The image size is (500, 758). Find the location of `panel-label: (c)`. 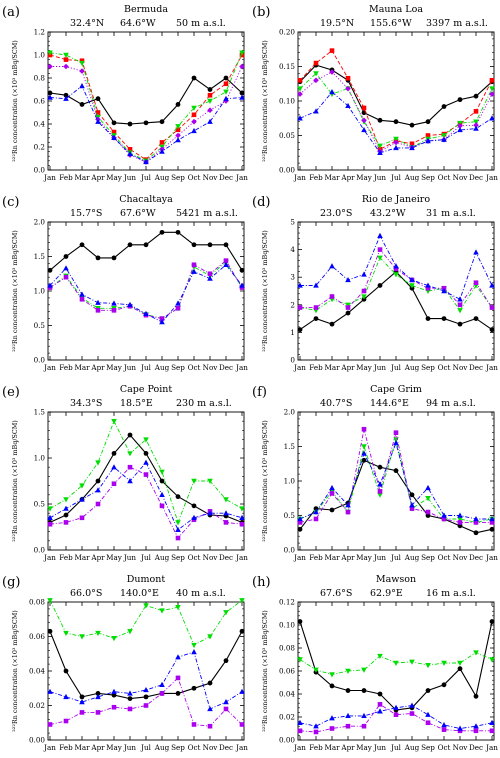

panel-label: (c) is located at coordinates (10, 202).